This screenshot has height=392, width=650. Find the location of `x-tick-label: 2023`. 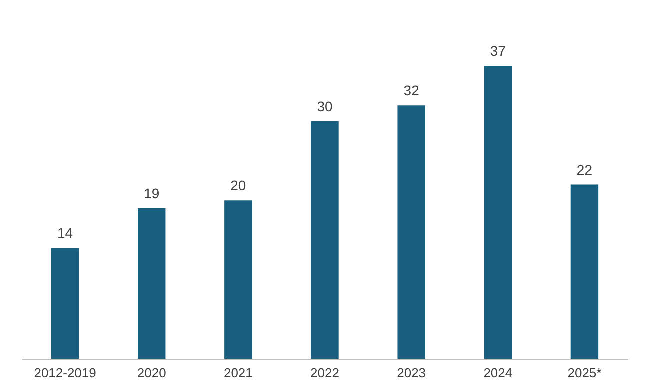

x-tick-label: 2023 is located at coordinates (411, 373).